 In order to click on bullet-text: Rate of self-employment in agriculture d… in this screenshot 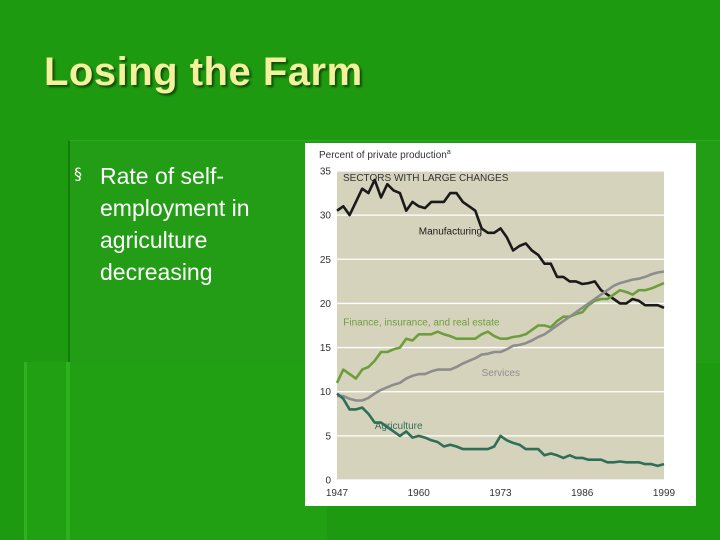, I will do `click(175, 224)`.